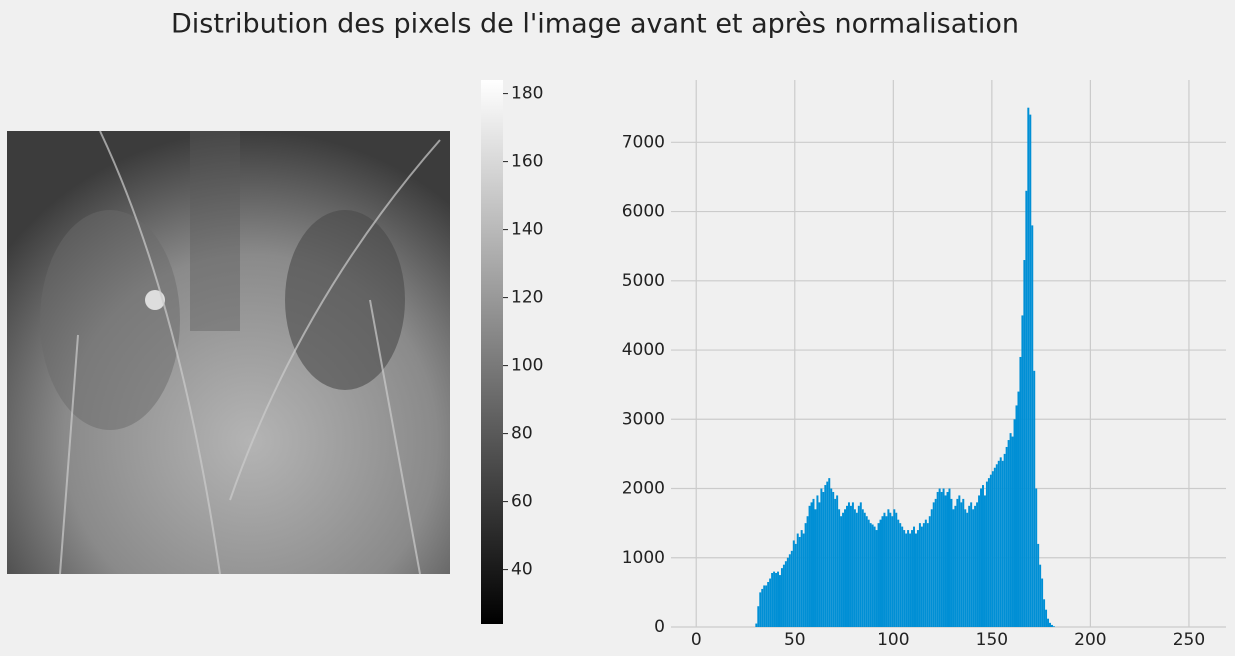 Image resolution: width=1235 pixels, height=656 pixels. I want to click on y-tick-label: 0, so click(659, 627).